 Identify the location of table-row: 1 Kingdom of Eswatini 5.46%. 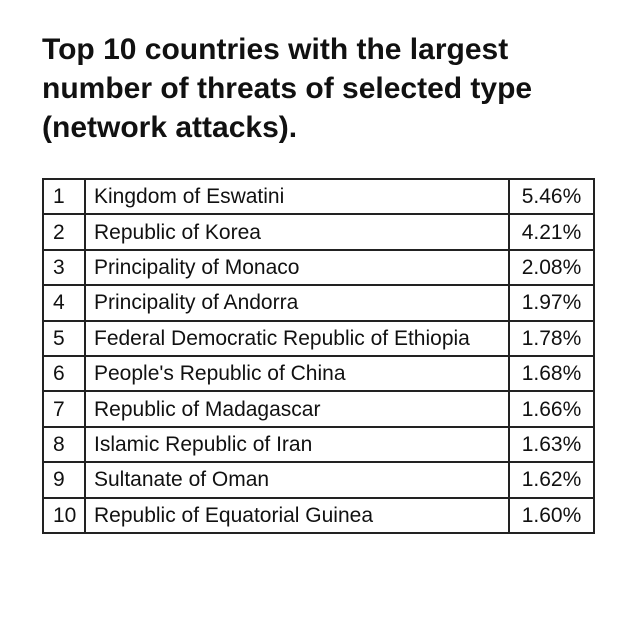
(318, 196).